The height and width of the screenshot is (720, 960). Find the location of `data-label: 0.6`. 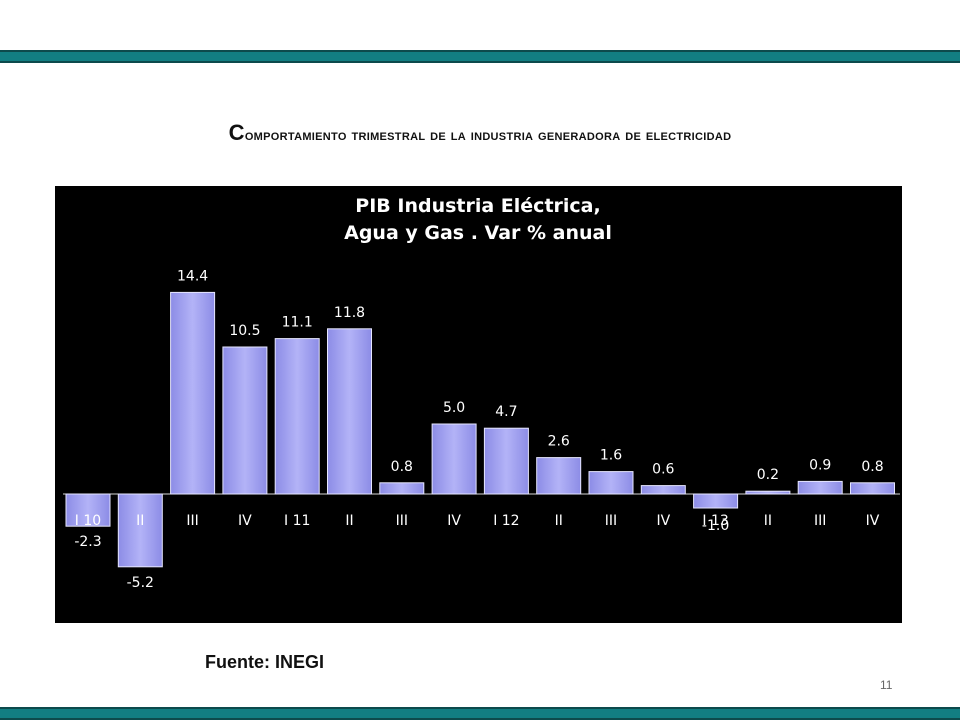

data-label: 0.6 is located at coordinates (663, 470).